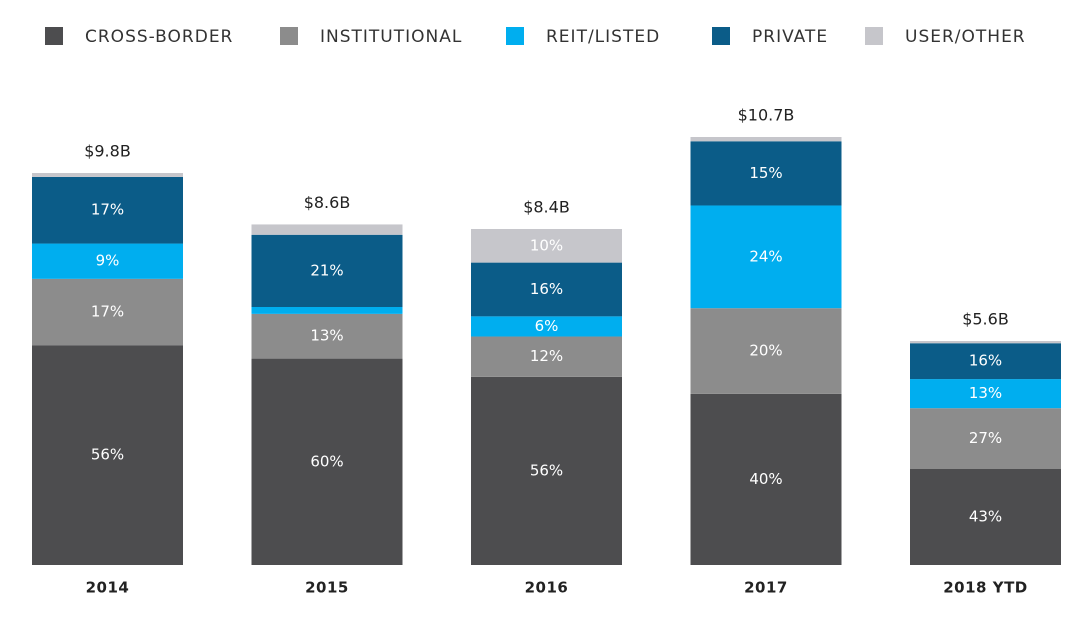 This screenshot has width=1080, height=622. I want to click on segment-label: 24%, so click(765, 256).